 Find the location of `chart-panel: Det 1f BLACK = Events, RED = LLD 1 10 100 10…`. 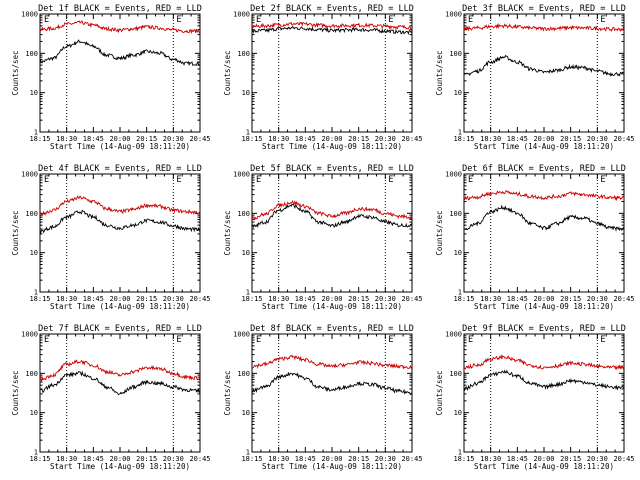

chart-panel: Det 1f BLACK = Events, RED = LLD 1 10 100 10… is located at coordinates (111, 77).